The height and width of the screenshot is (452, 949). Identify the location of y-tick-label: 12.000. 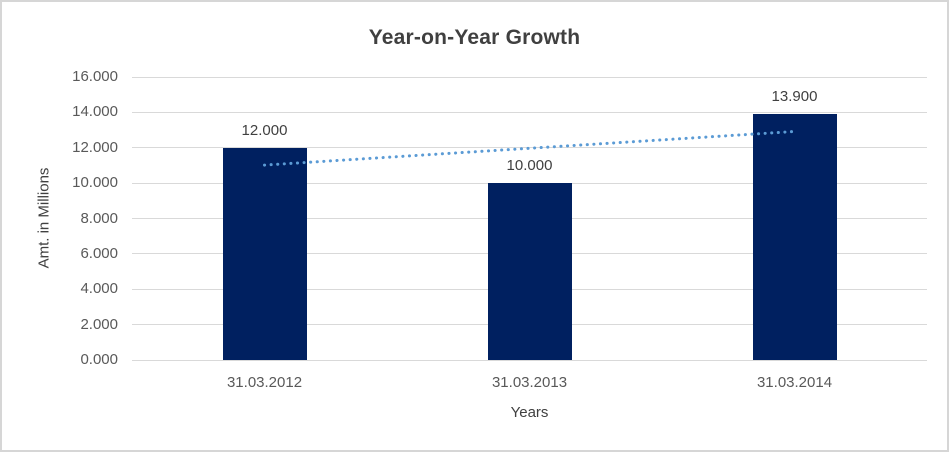
(95, 147).